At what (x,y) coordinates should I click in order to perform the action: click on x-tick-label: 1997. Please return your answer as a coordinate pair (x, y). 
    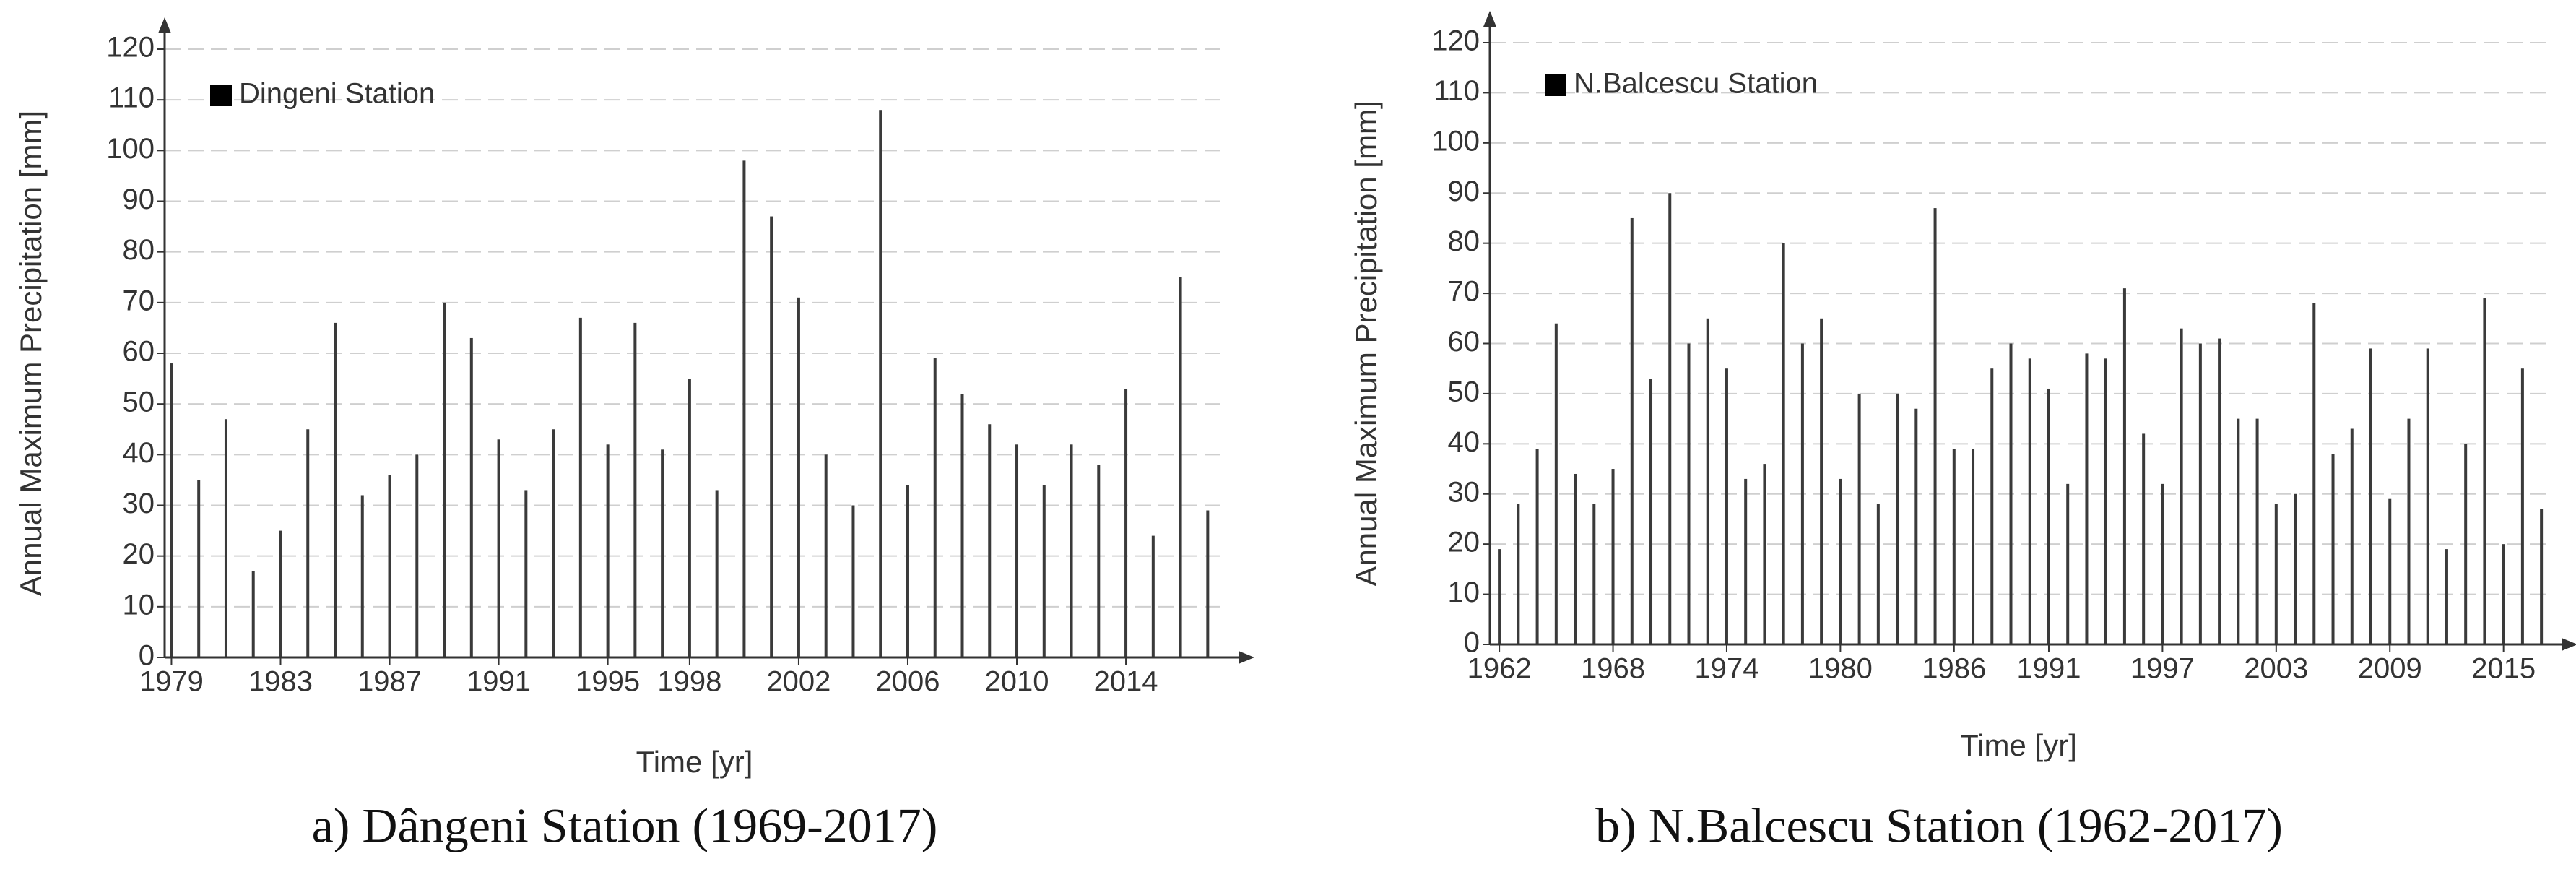
    Looking at the image, I should click on (2162, 669).